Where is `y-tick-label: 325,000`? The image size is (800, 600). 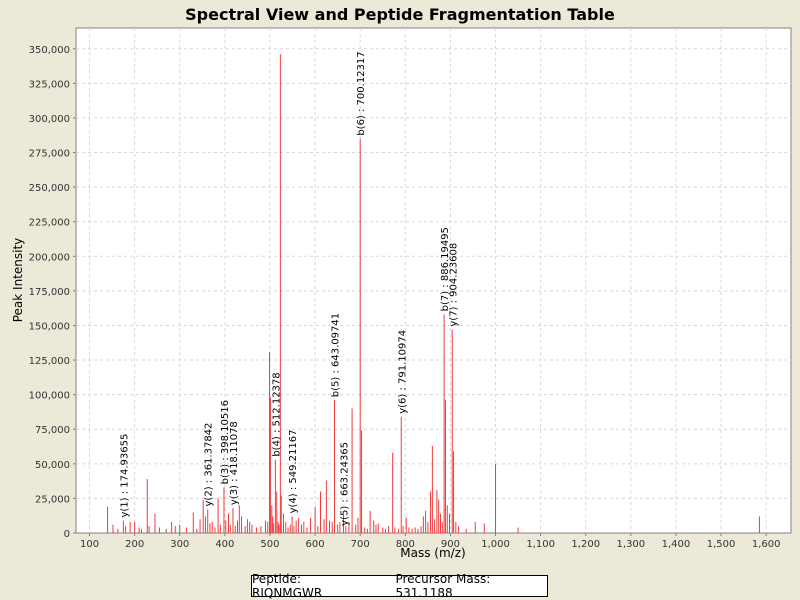 y-tick-label: 325,000 is located at coordinates (49, 84).